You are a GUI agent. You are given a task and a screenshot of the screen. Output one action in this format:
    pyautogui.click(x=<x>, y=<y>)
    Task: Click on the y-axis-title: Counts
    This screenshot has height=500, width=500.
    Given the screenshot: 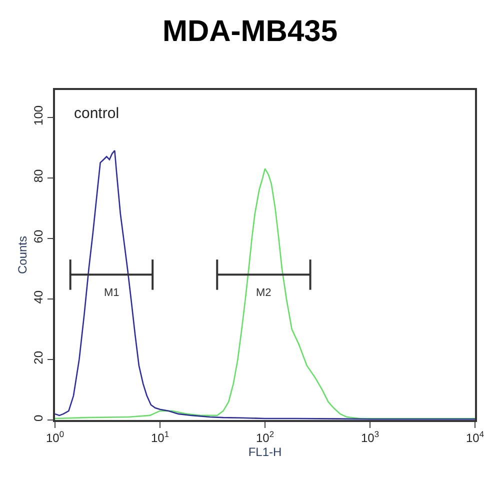 What is the action you would take?
    pyautogui.click(x=22, y=255)
    